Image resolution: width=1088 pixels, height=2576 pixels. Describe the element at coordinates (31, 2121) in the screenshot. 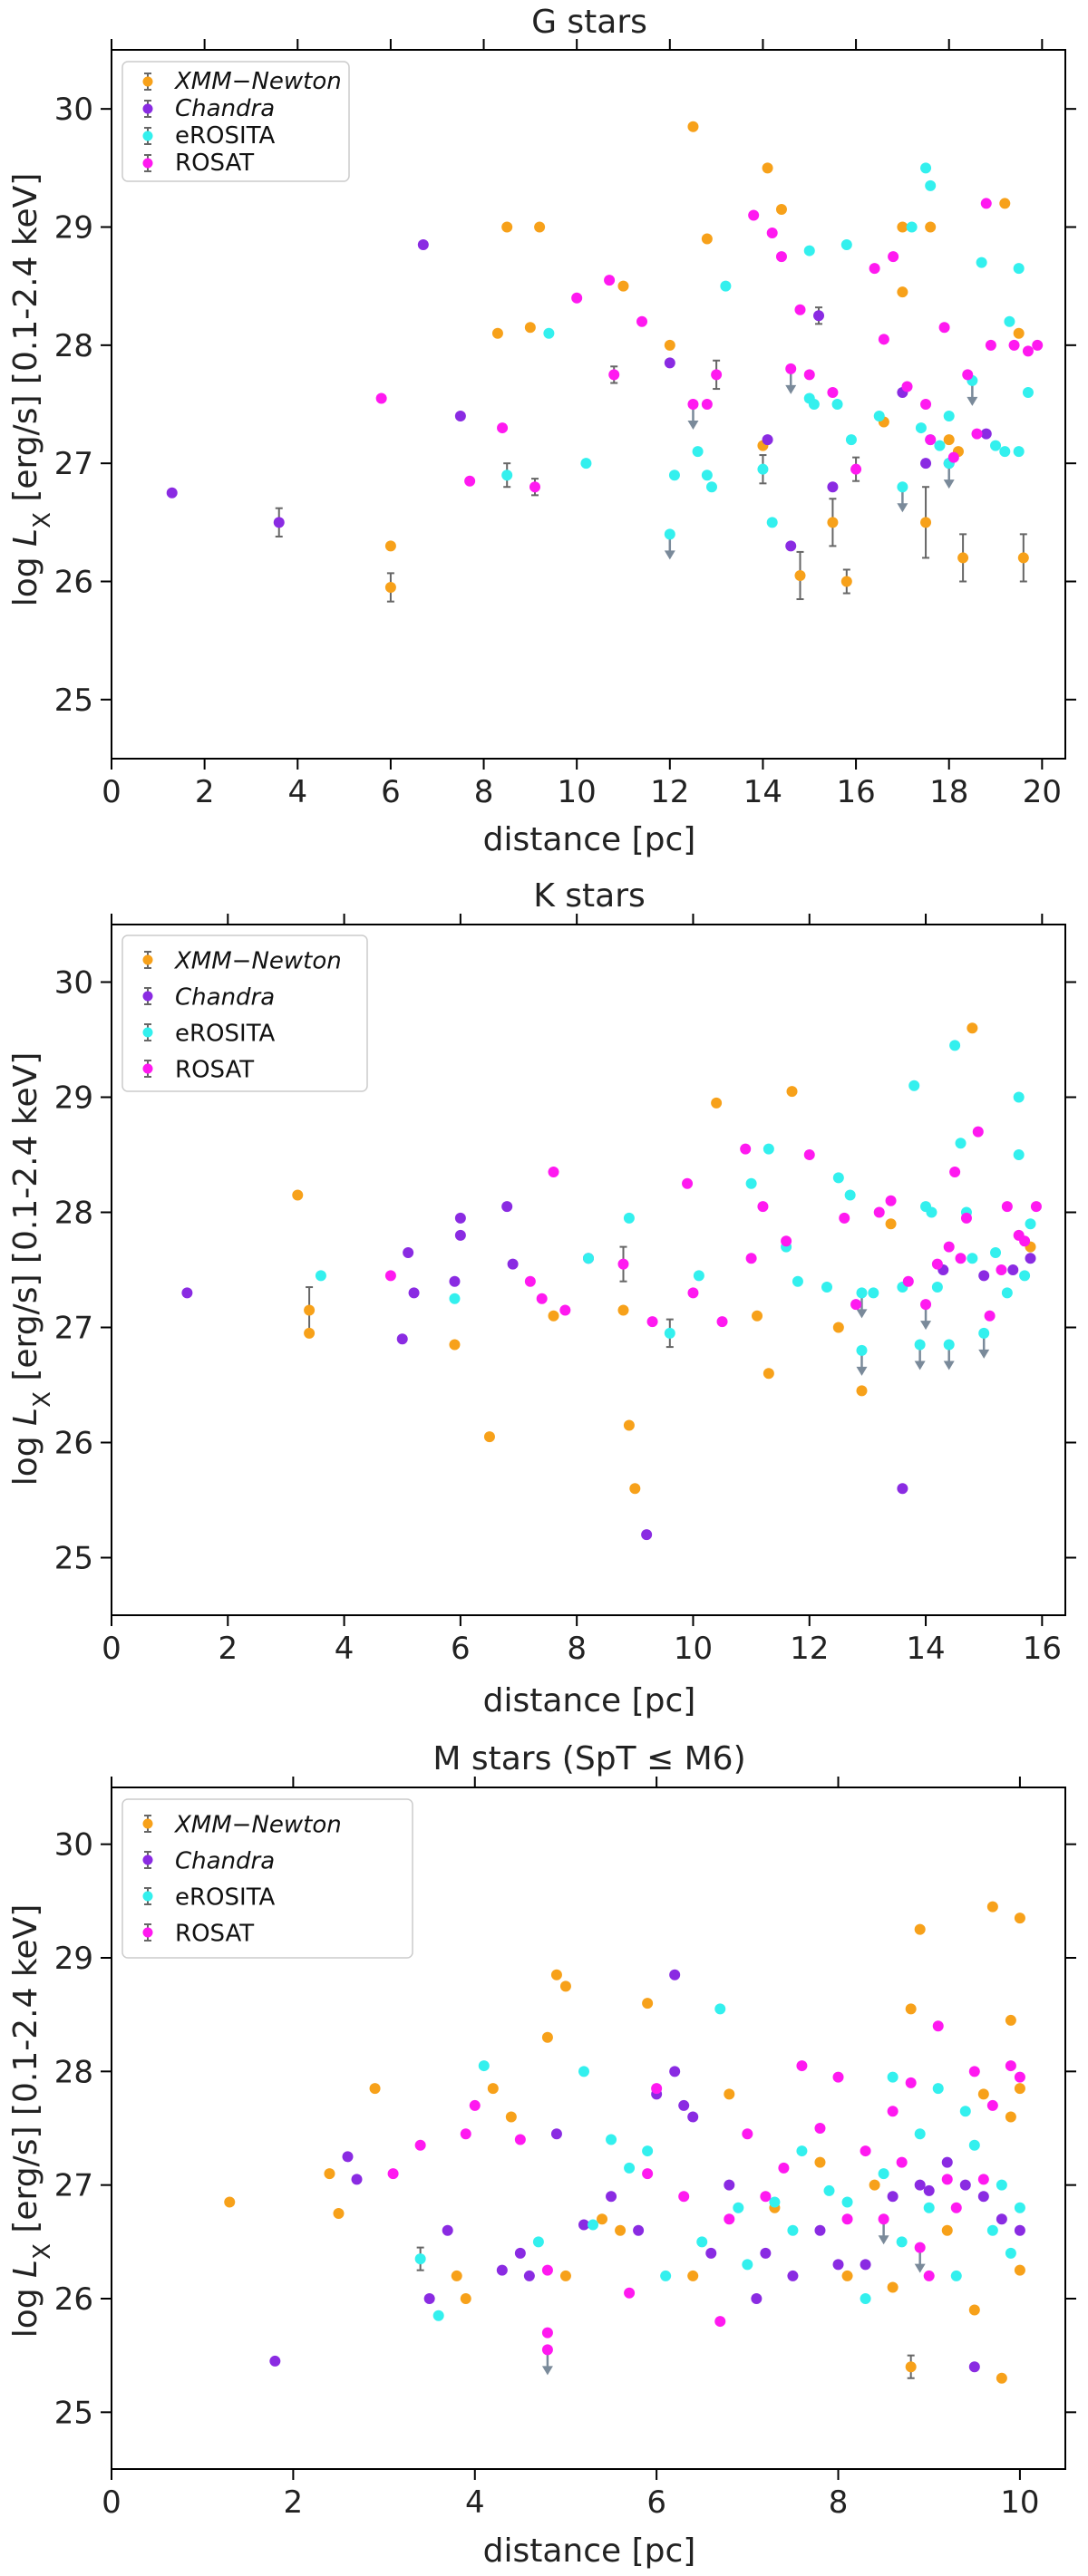

I see `y-axis-label: log LX [erg/s] [0.1-2.4 keV]` at that location.